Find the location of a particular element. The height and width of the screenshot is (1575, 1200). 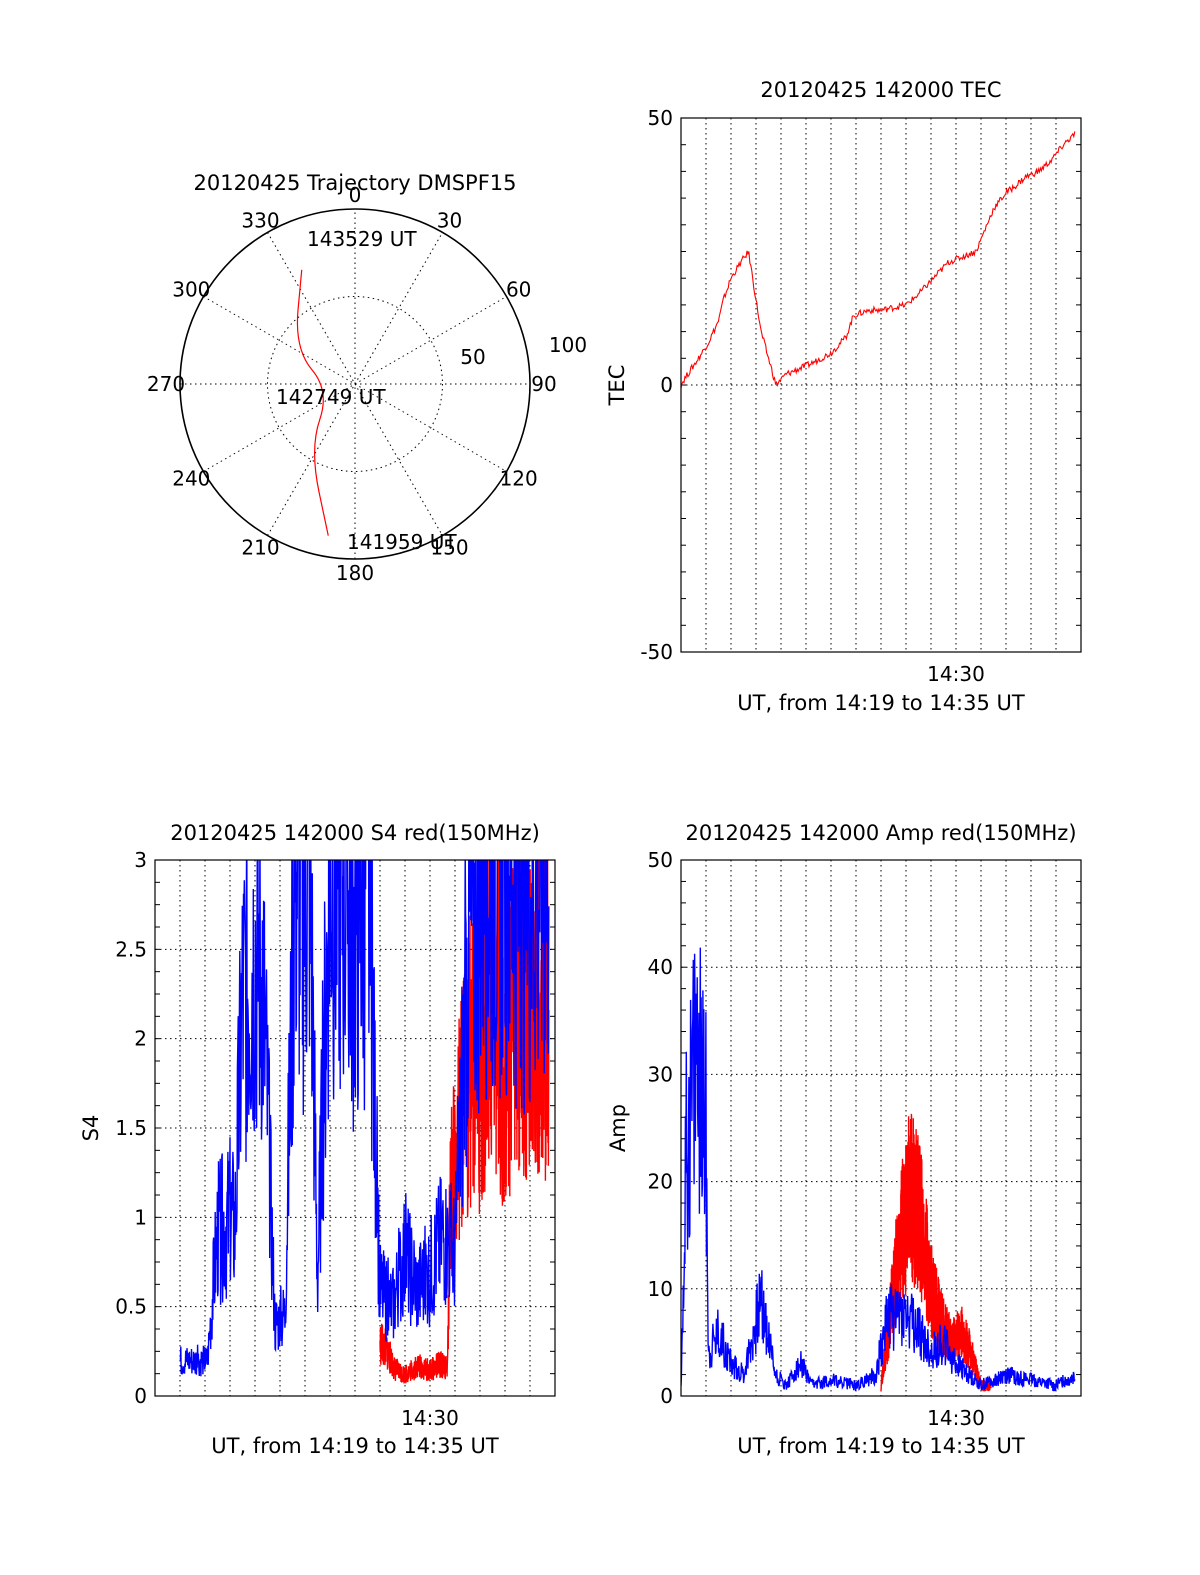

y-tick-label: 20 is located at coordinates (660, 1182).